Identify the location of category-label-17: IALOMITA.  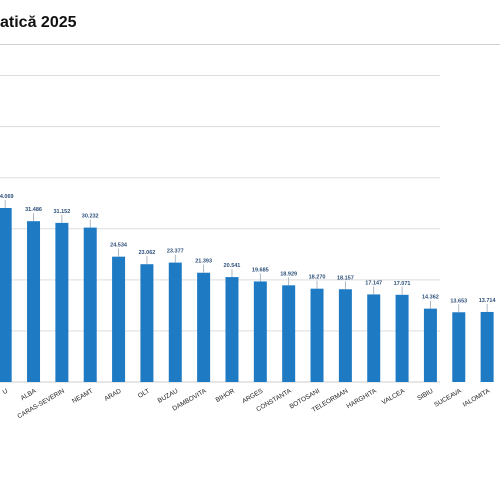
(477, 397).